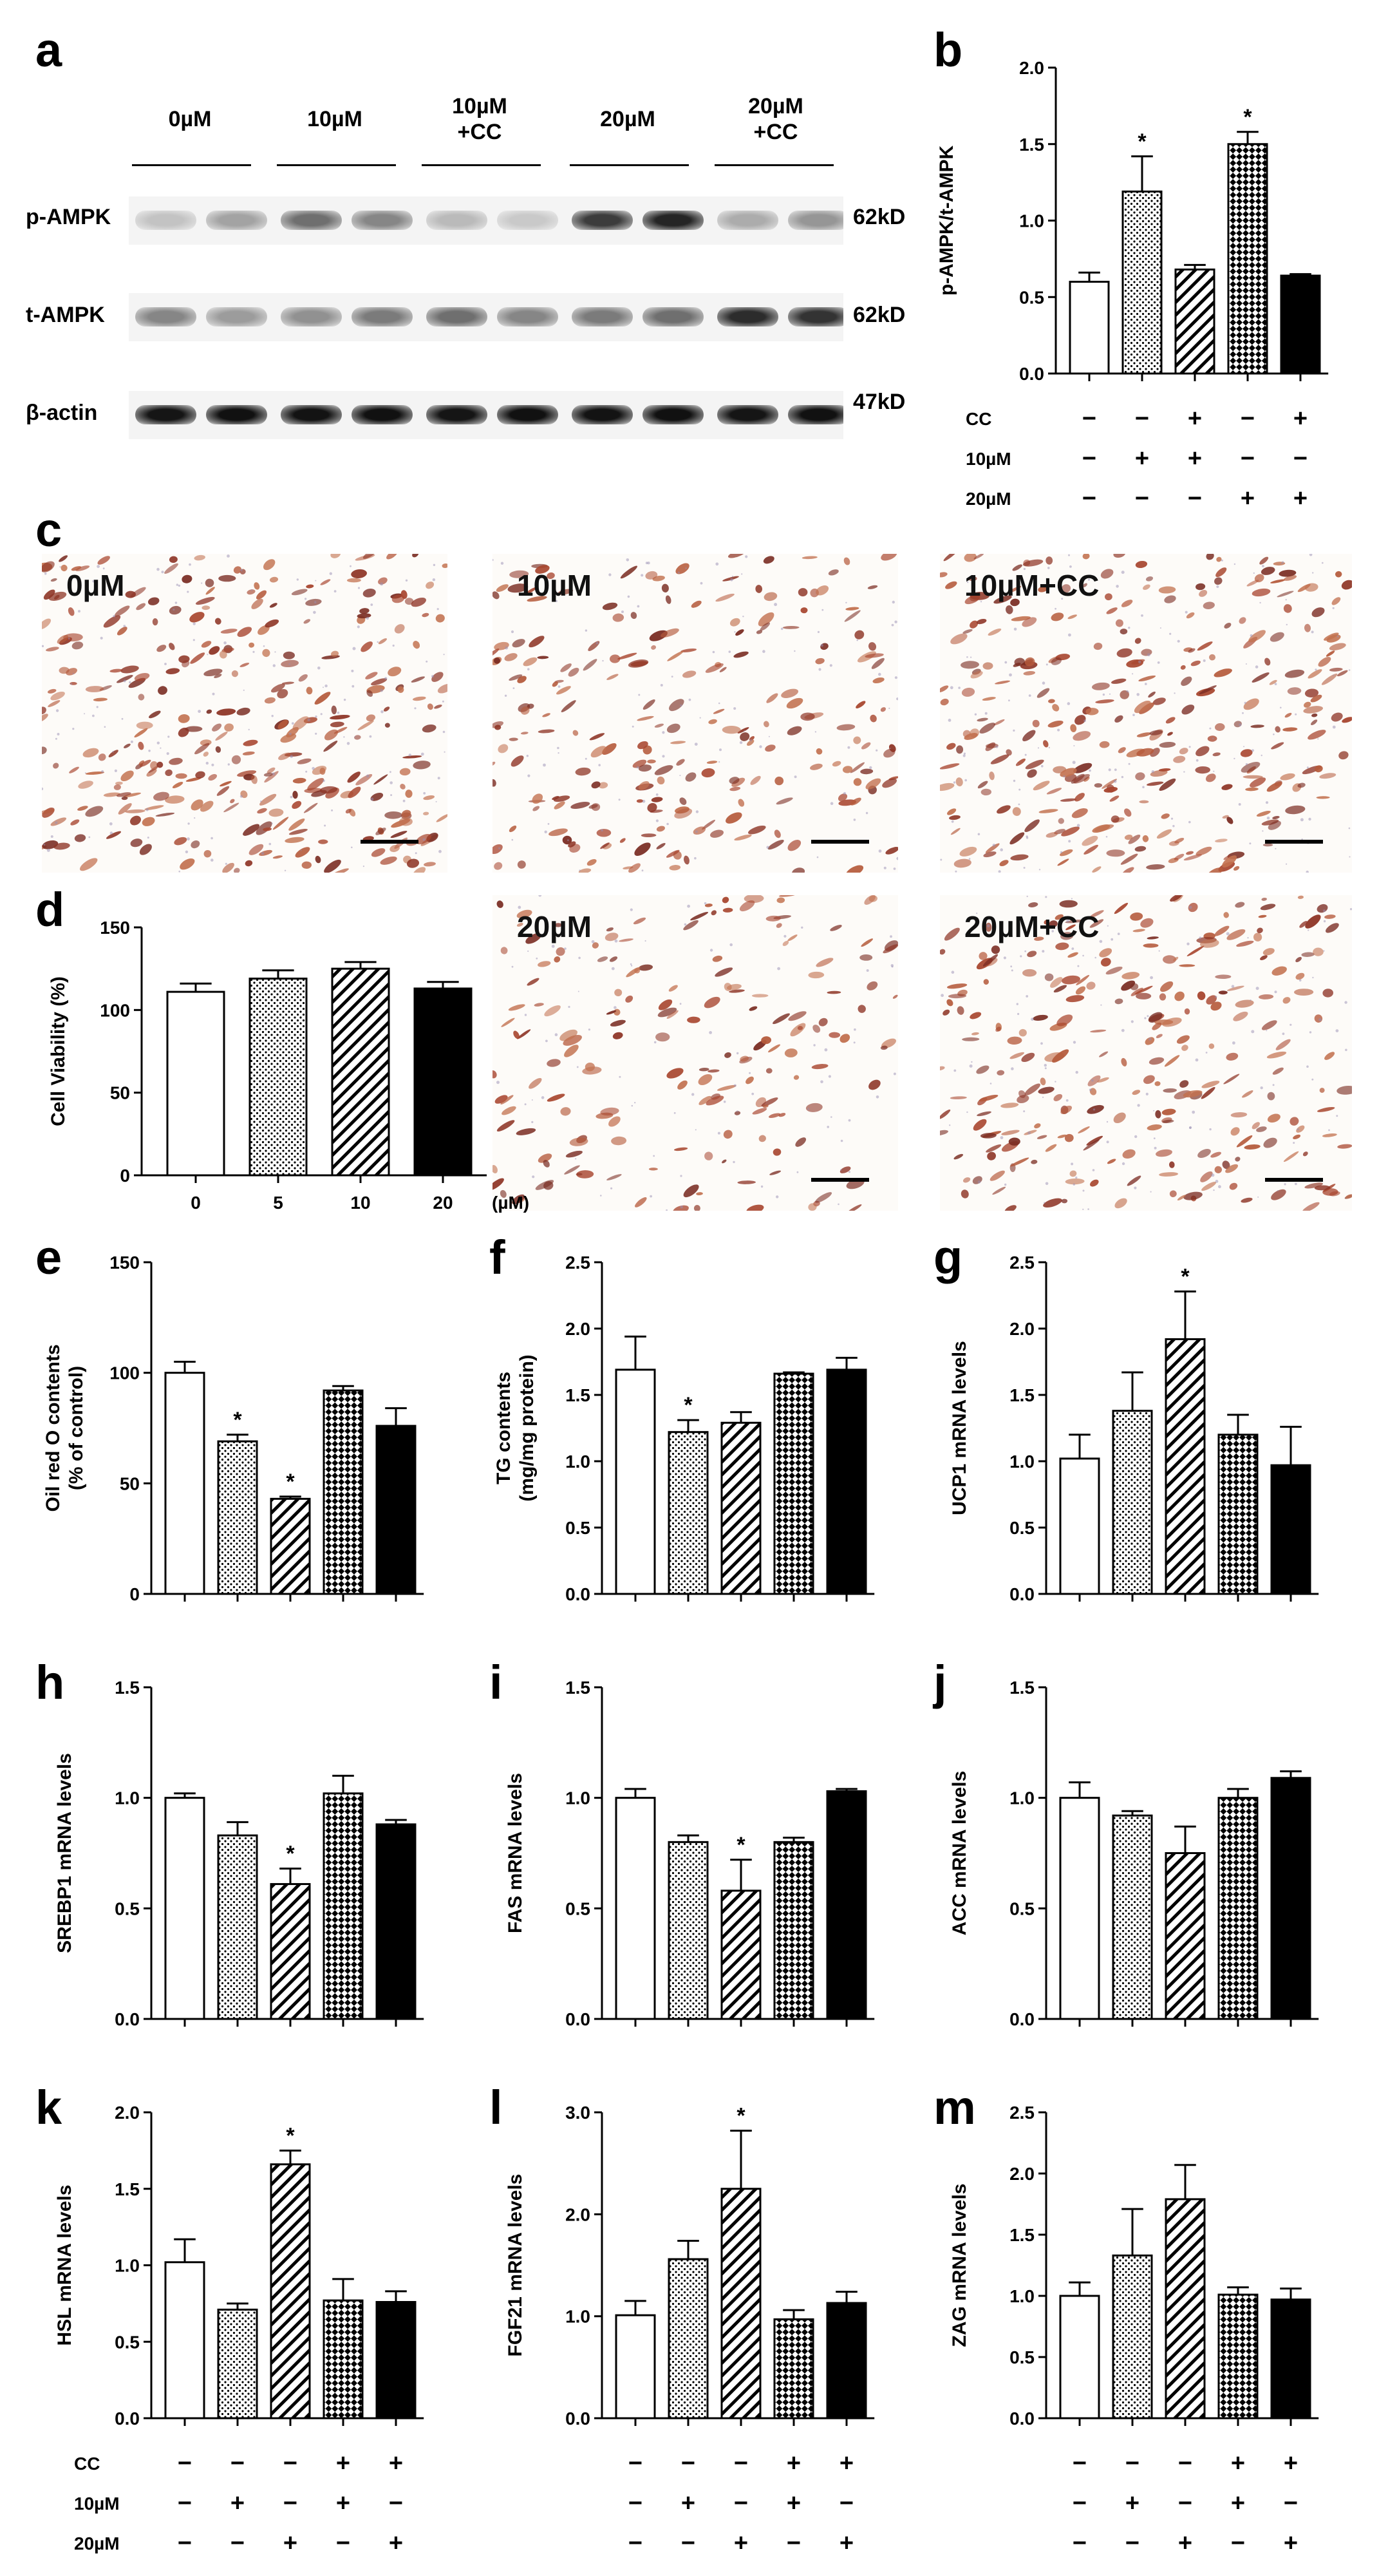  I want to click on y-tick-label: 50, so click(130, 1483).